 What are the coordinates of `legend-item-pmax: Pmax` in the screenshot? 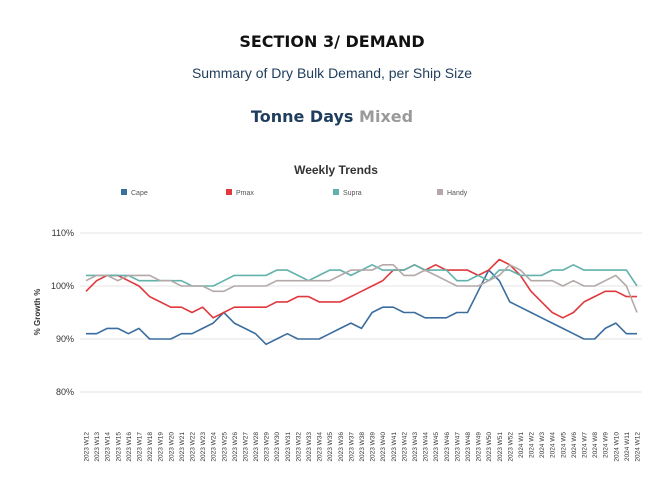 It's located at (240, 193).